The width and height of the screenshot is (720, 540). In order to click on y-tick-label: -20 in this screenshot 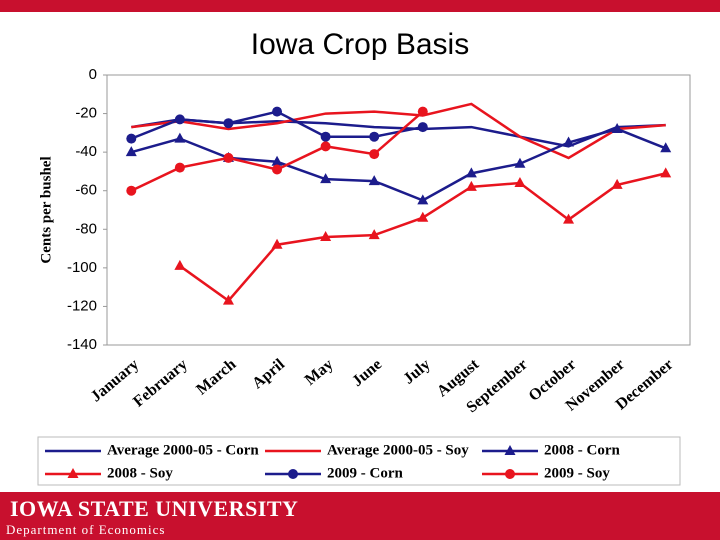, I will do `click(86, 113)`.